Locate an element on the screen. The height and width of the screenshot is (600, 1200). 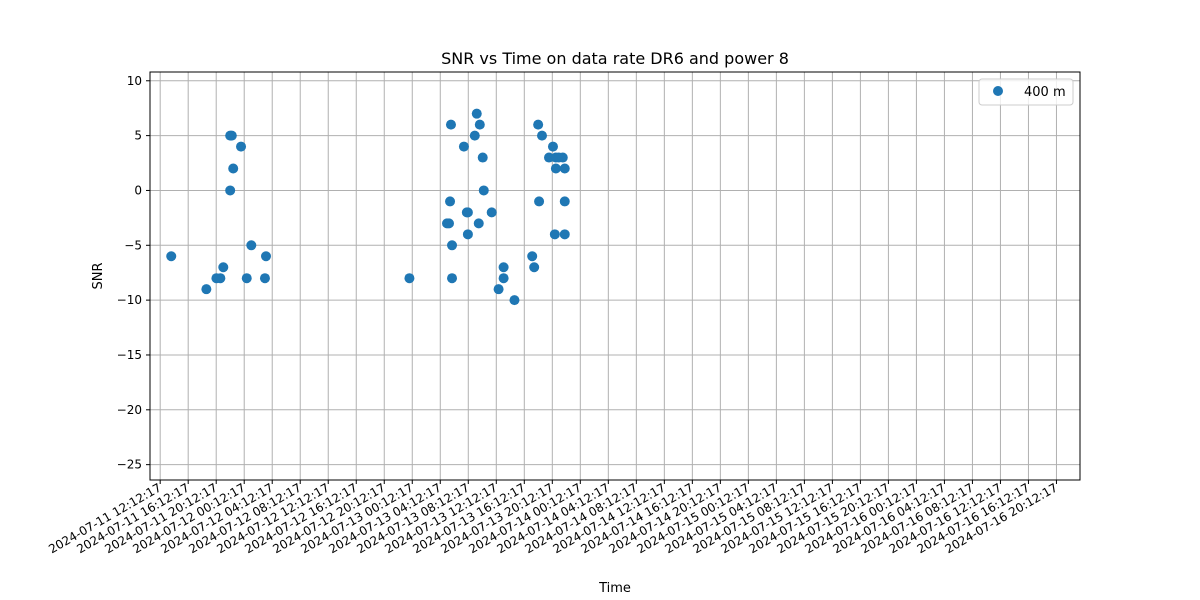
scatter-points is located at coordinates (368, 207).